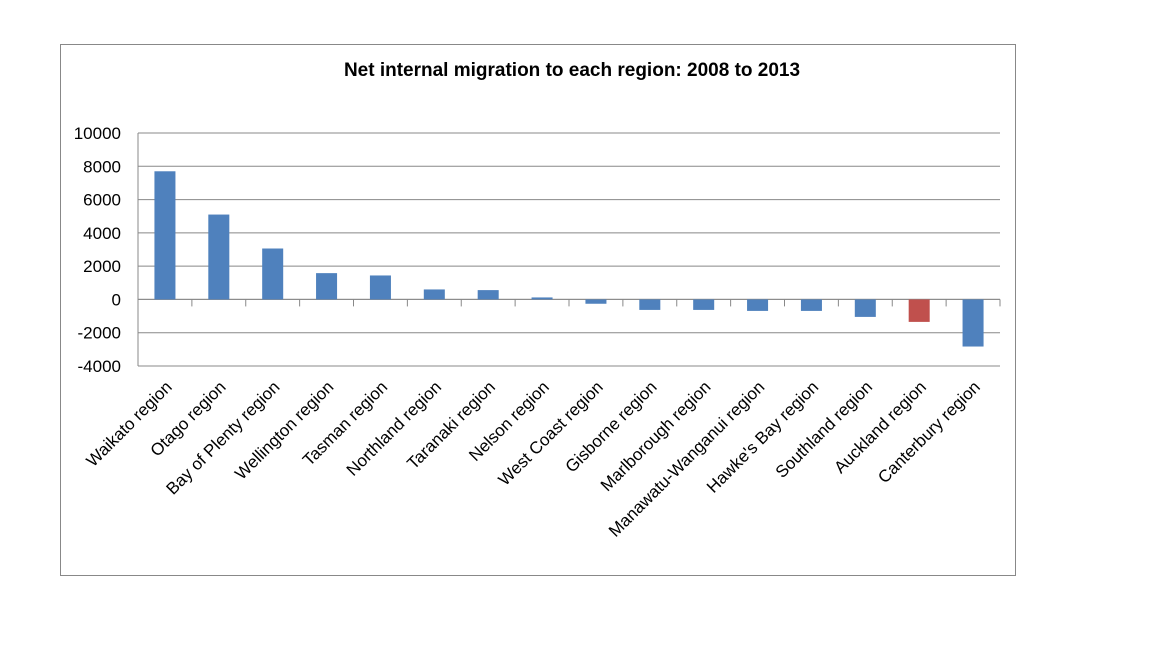 The image size is (1152, 648). What do you see at coordinates (99, 333) in the screenshot?
I see `y-tick-label: -2000` at bounding box center [99, 333].